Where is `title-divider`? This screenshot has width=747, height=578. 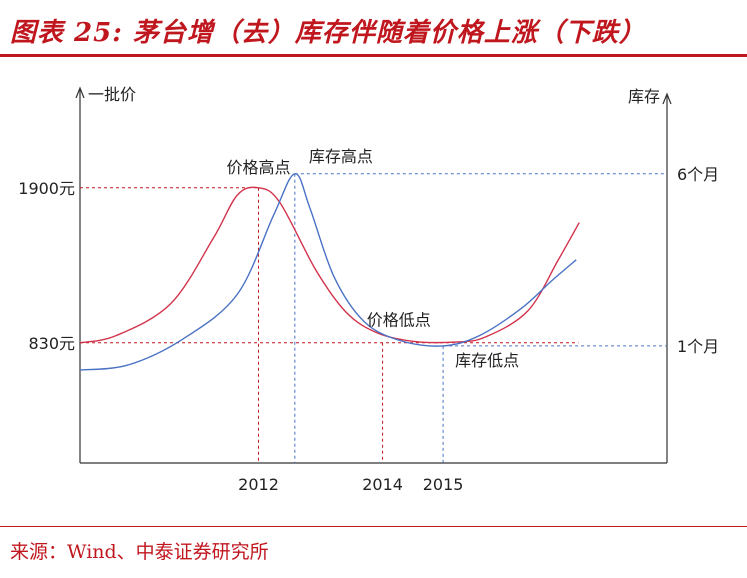
title-divider is located at coordinates (373, 55).